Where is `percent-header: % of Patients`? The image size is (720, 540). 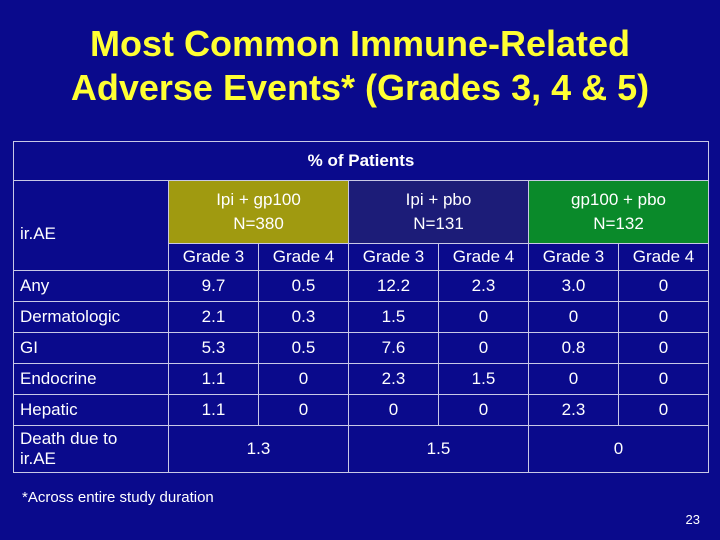
percent-header: % of Patients is located at coordinates (361, 161).